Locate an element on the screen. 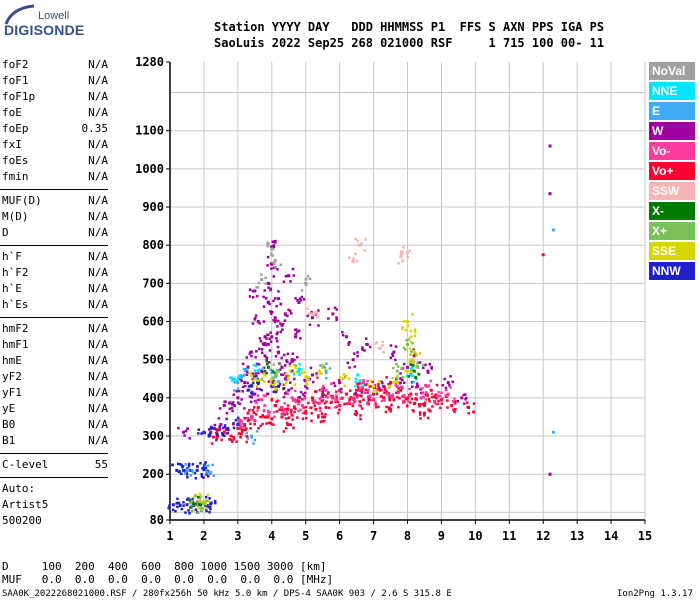  x-tick-label: 8 is located at coordinates (407, 536).